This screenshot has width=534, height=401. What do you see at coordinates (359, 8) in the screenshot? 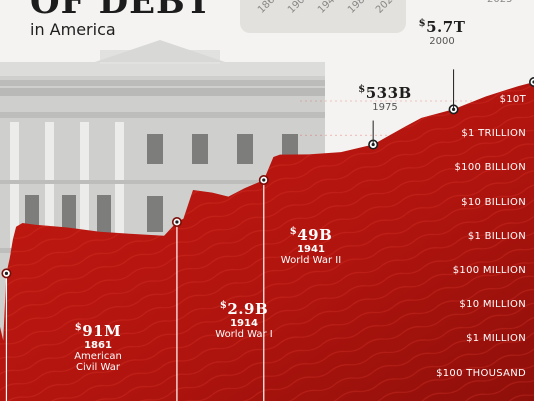
I see `mini-tick: 1980` at bounding box center [359, 8].